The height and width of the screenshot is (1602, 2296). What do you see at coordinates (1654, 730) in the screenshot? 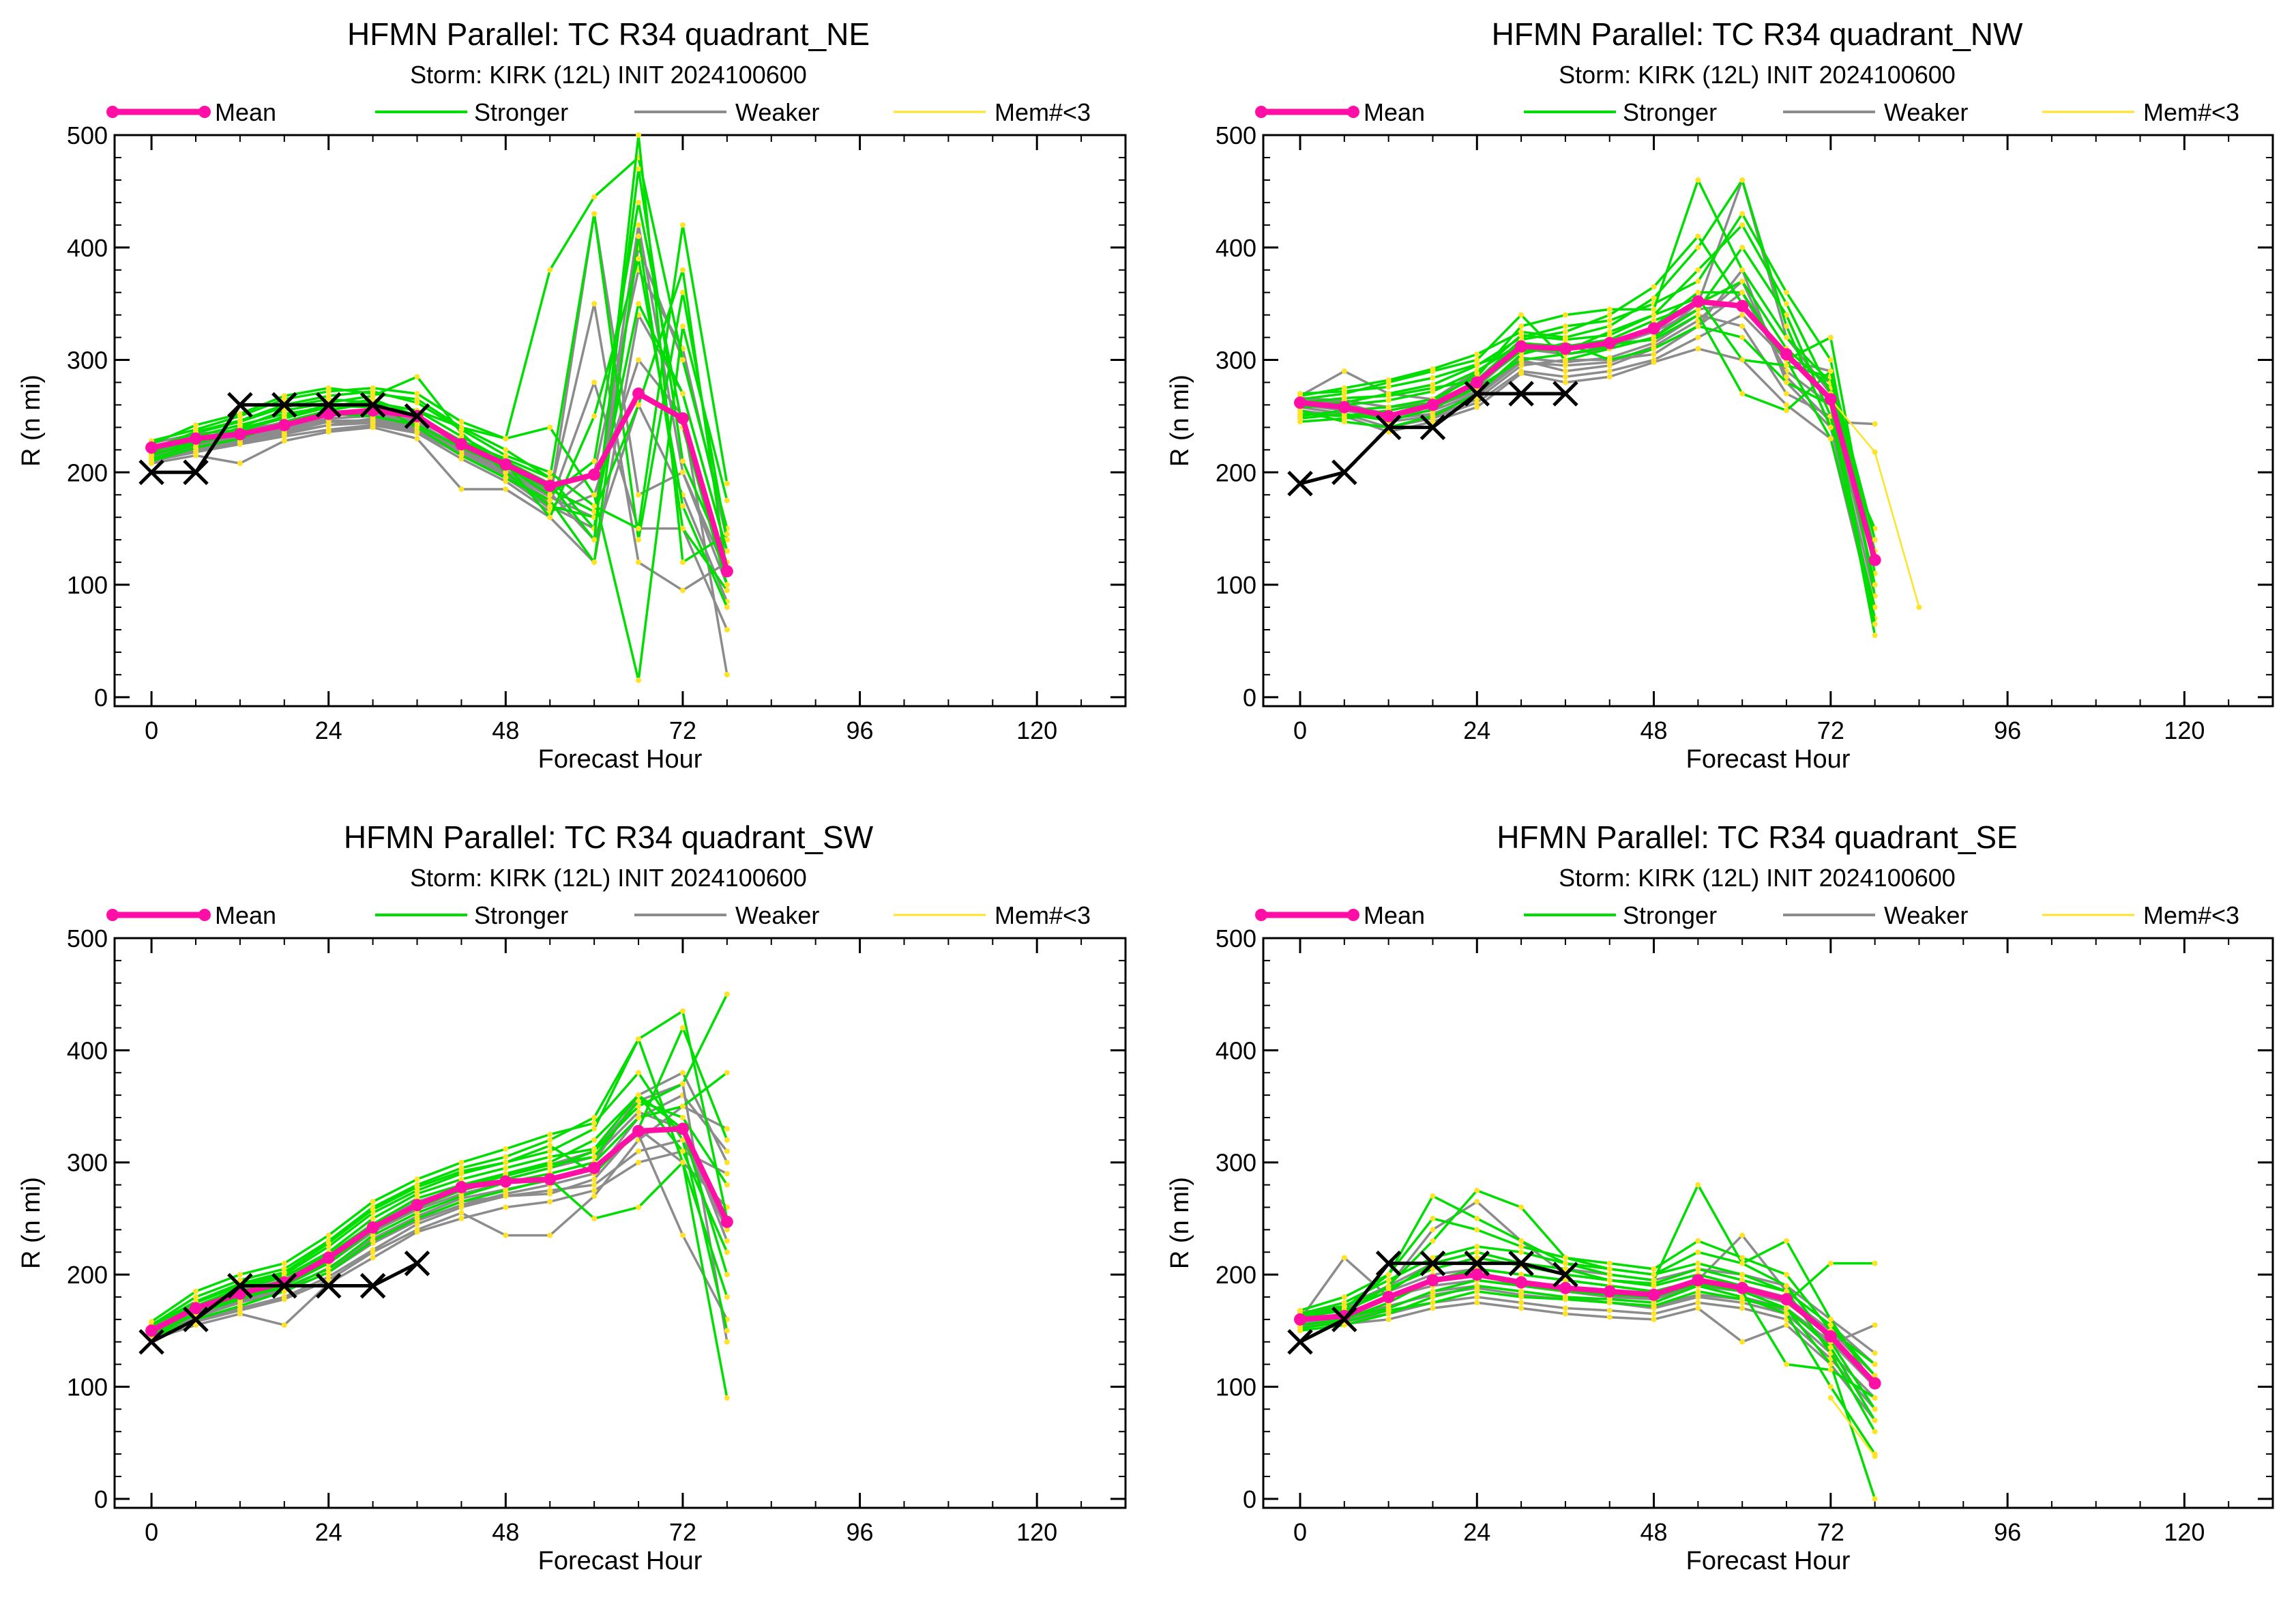
I see `x-tick-label: 48` at bounding box center [1654, 730].